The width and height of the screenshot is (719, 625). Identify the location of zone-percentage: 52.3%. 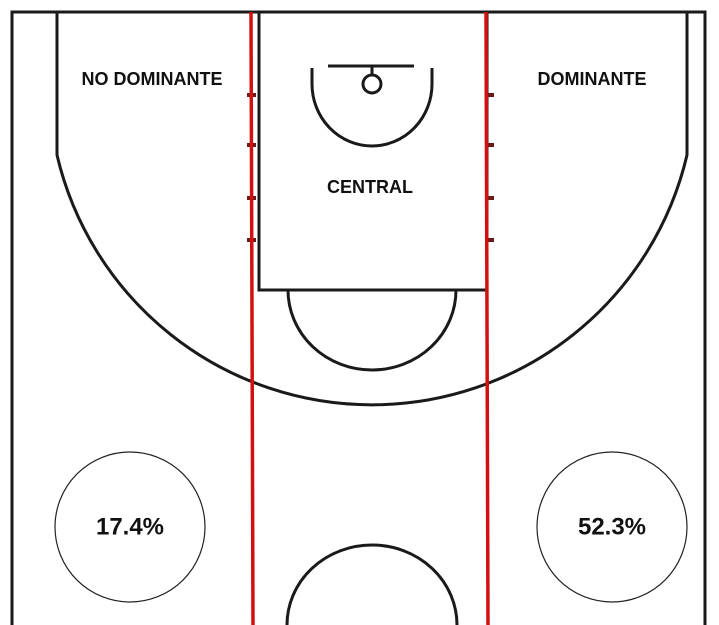
(612, 526).